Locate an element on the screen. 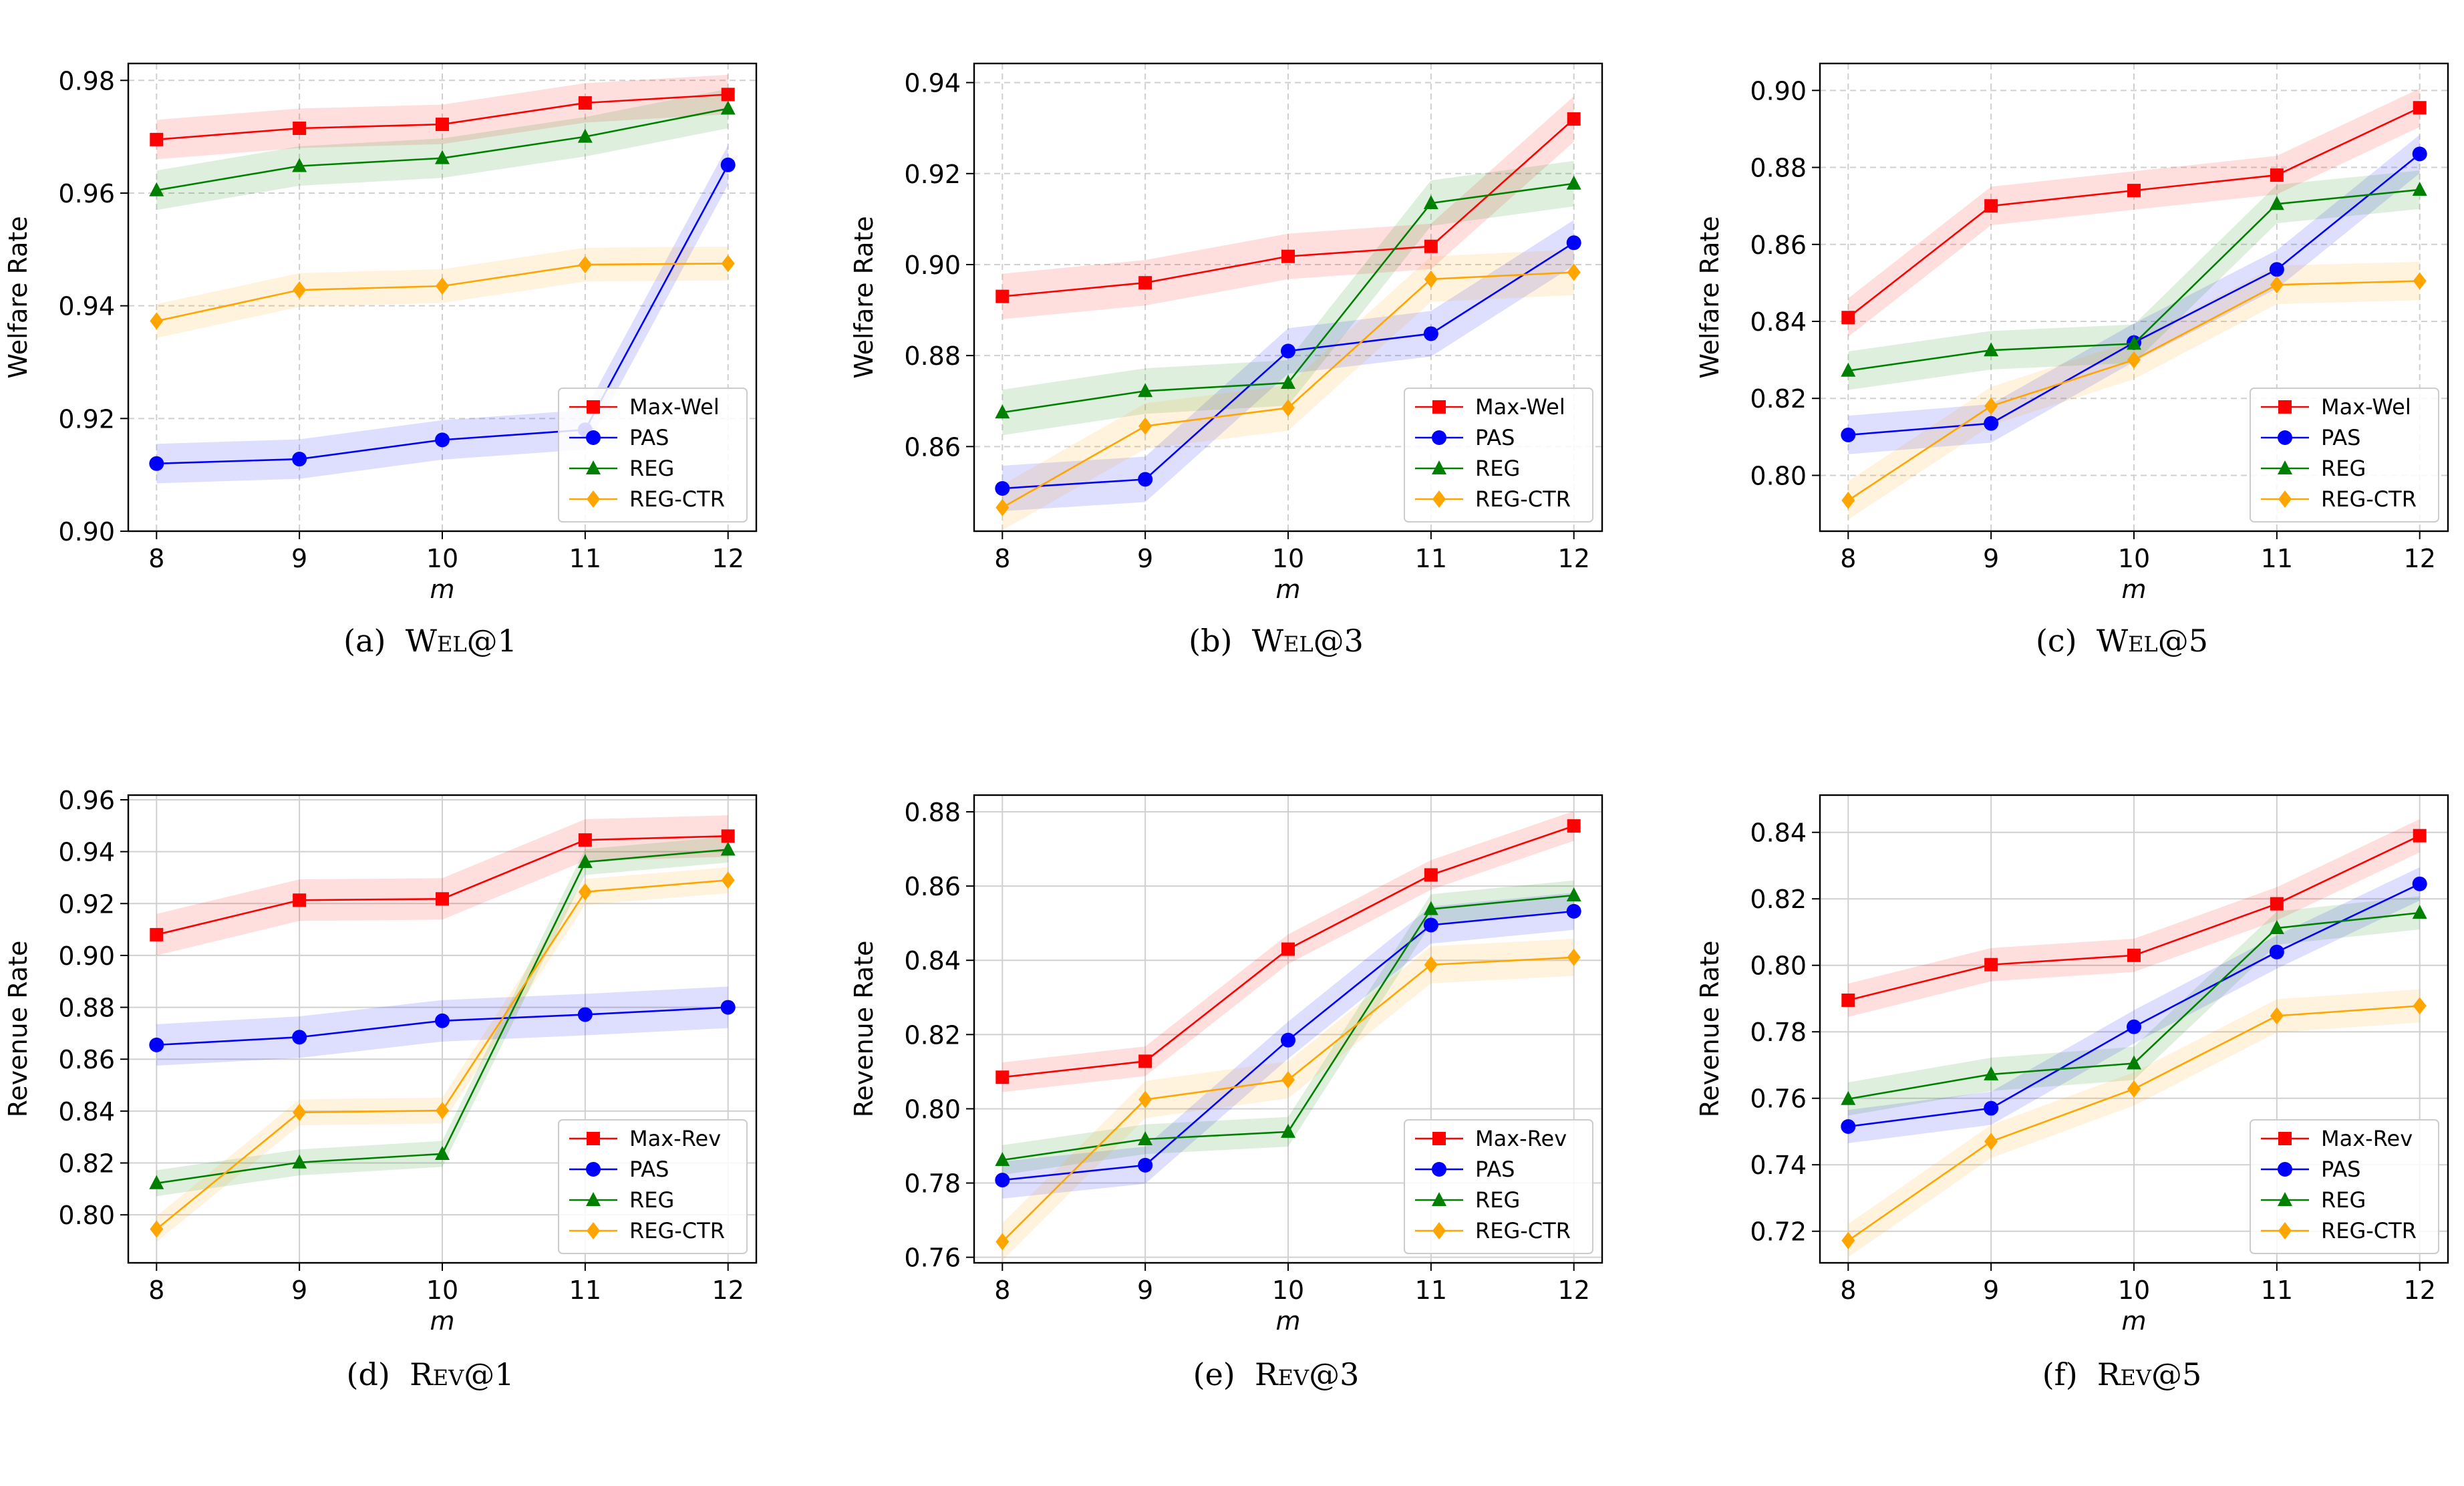  band-max-wel is located at coordinates (1288, 207).